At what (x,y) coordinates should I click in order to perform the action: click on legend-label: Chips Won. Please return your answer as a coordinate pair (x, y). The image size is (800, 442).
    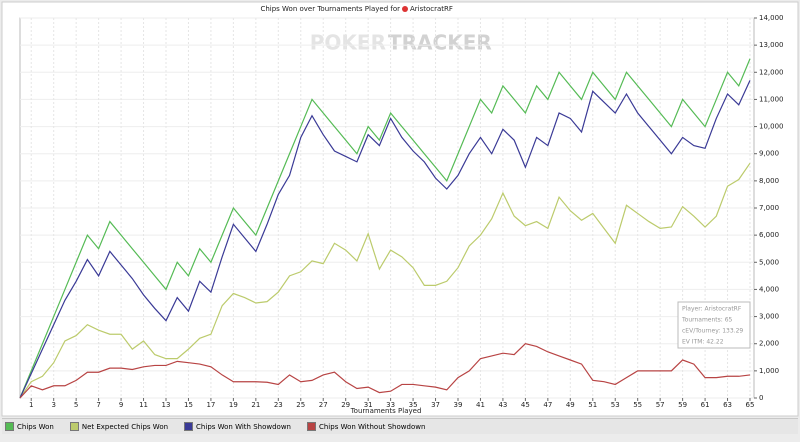
    Looking at the image, I should click on (35, 426).